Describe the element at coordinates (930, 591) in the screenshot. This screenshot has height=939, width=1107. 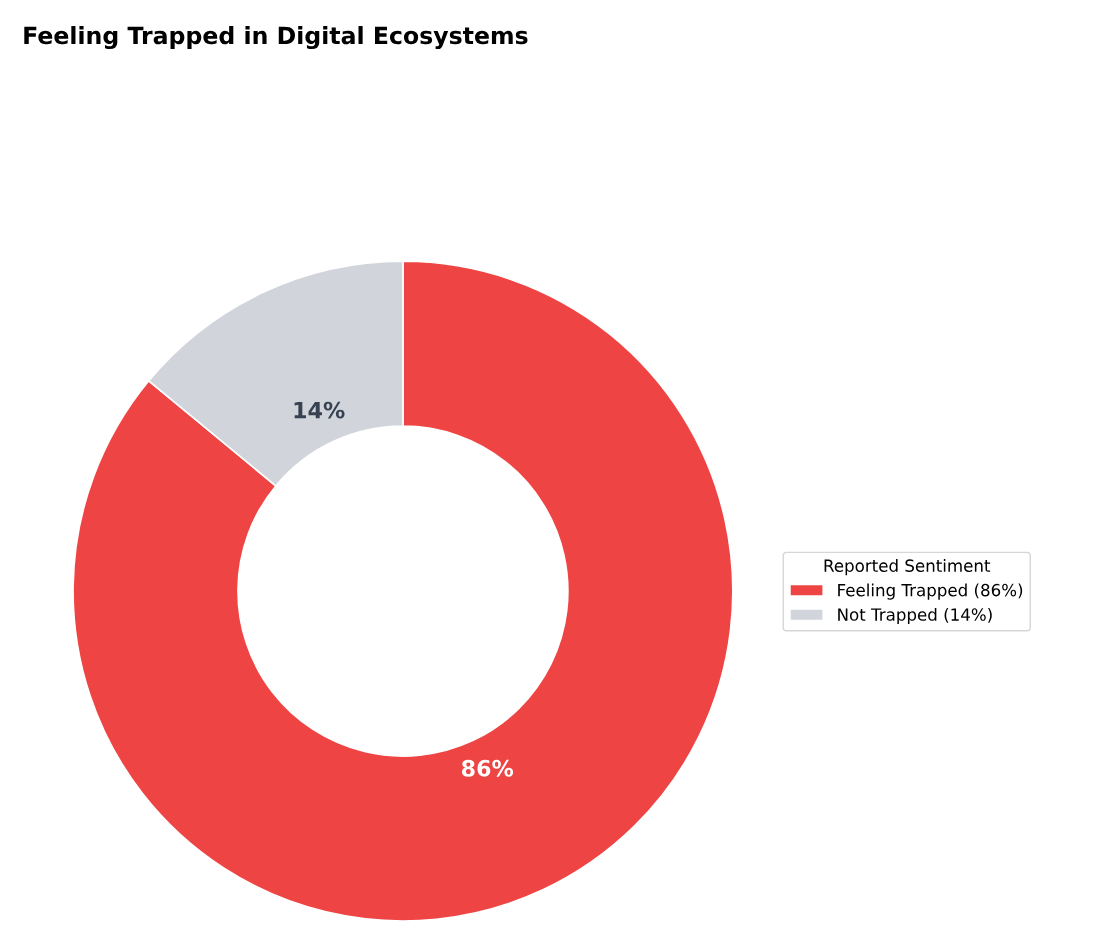
I see `legend-label: Feeling Trapped (86%)` at that location.